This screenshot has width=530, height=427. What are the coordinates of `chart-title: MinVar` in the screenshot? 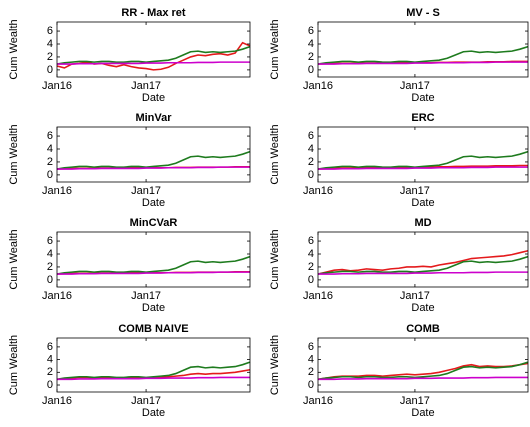 It's located at (153, 118).